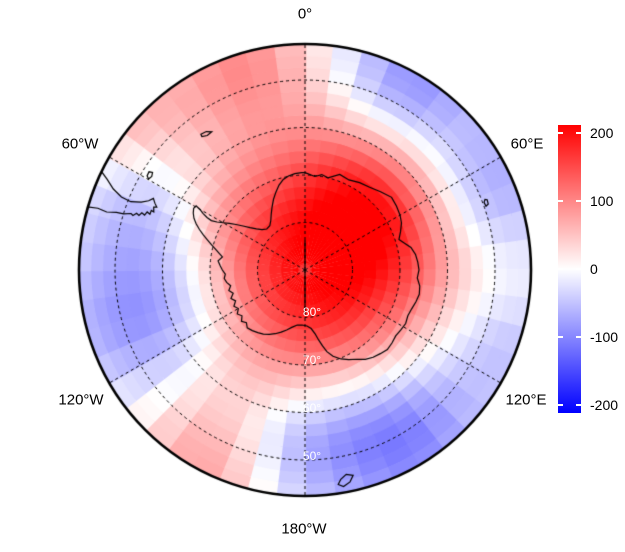 The height and width of the screenshot is (552, 625). Describe the element at coordinates (602, 133) in the screenshot. I see `colorbar-tick-label: 200` at that location.